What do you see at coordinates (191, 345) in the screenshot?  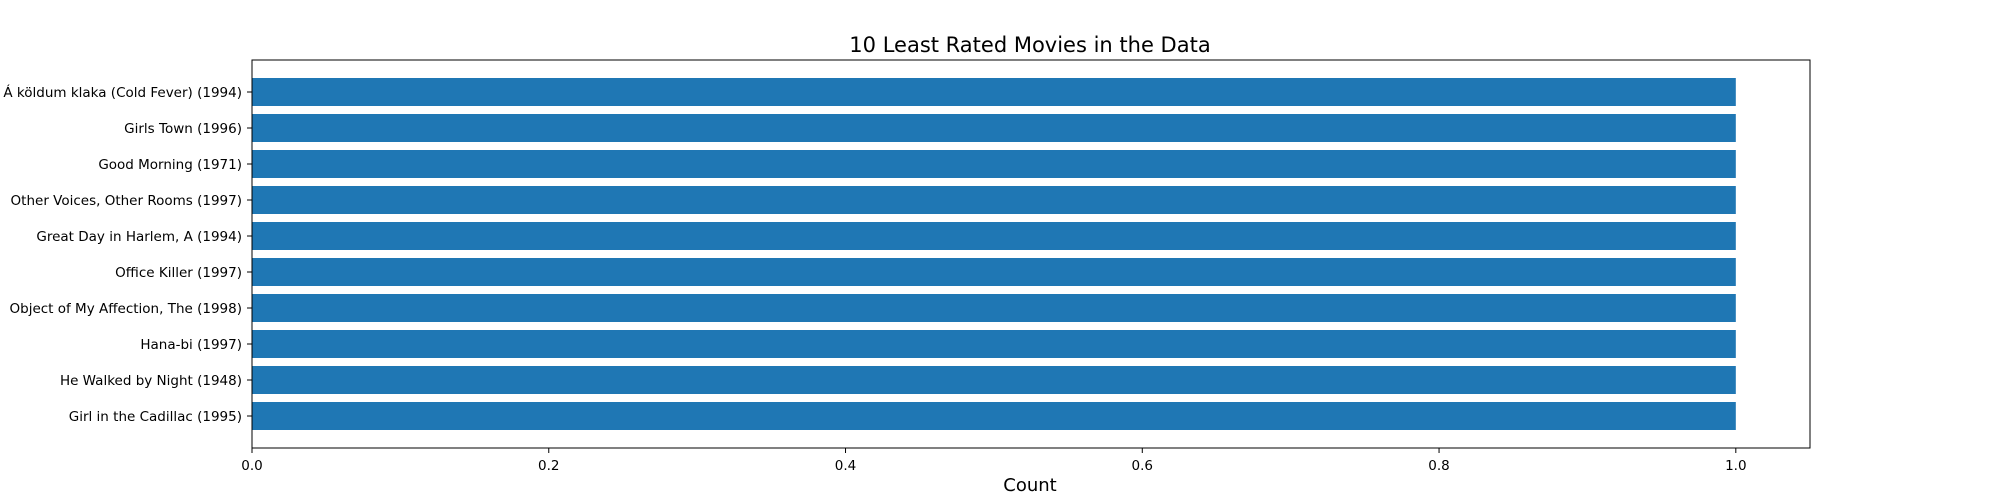 I see `y-tick-label: Hana-bi (1997)` at bounding box center [191, 345].